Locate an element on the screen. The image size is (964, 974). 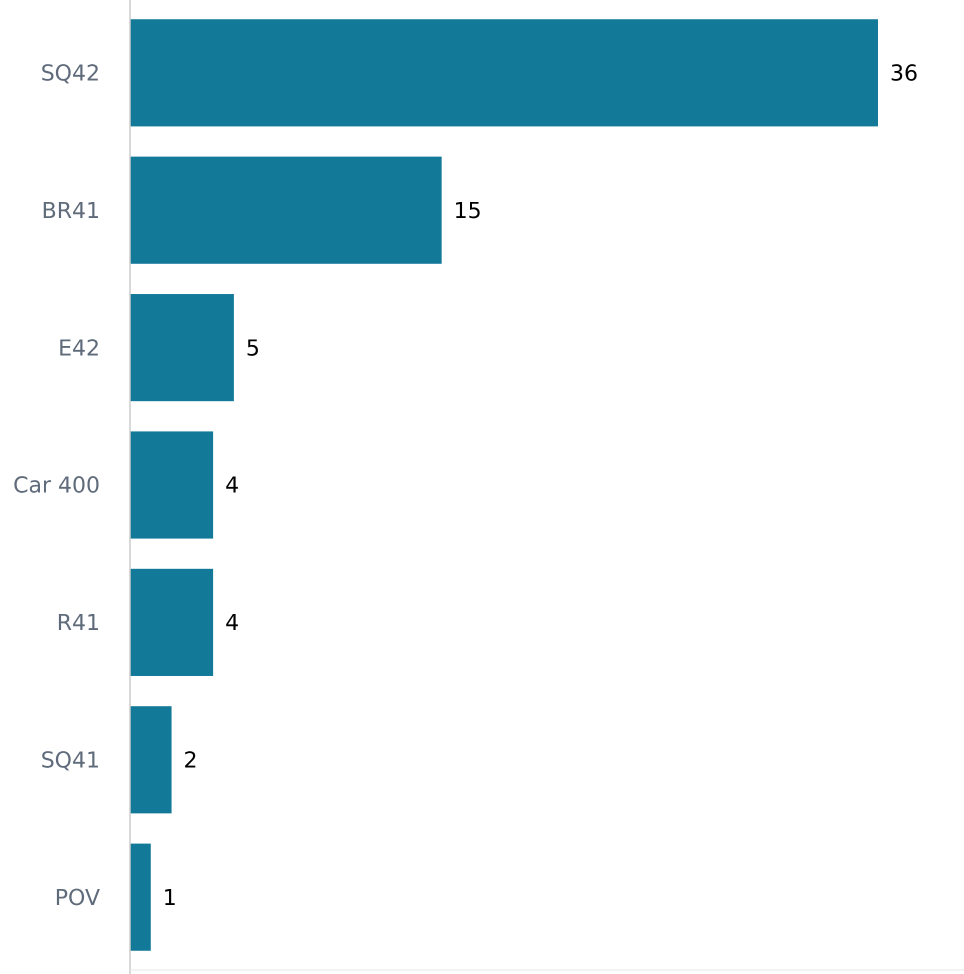
y-tick-label: Car 400 is located at coordinates (56, 486).